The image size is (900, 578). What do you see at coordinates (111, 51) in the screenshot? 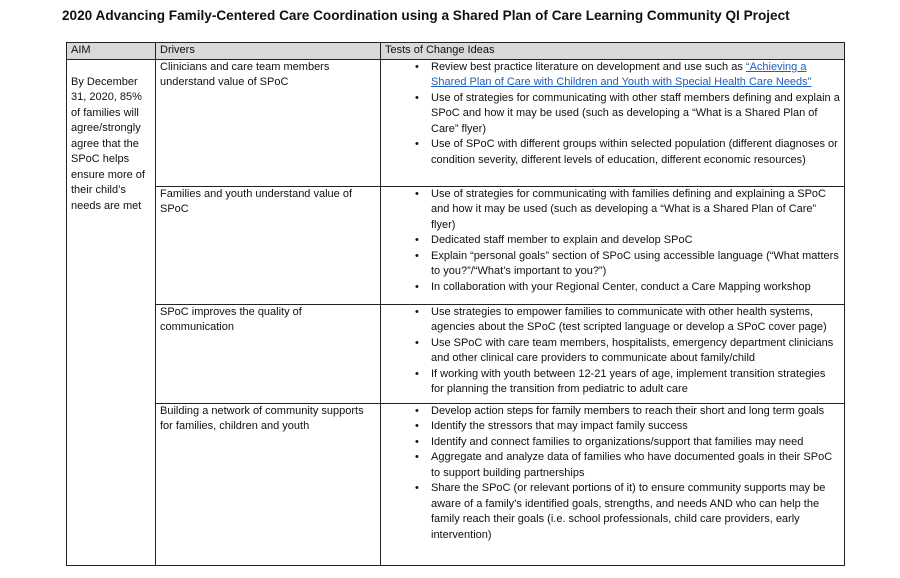
I see `header-aim: AIM` at bounding box center [111, 51].